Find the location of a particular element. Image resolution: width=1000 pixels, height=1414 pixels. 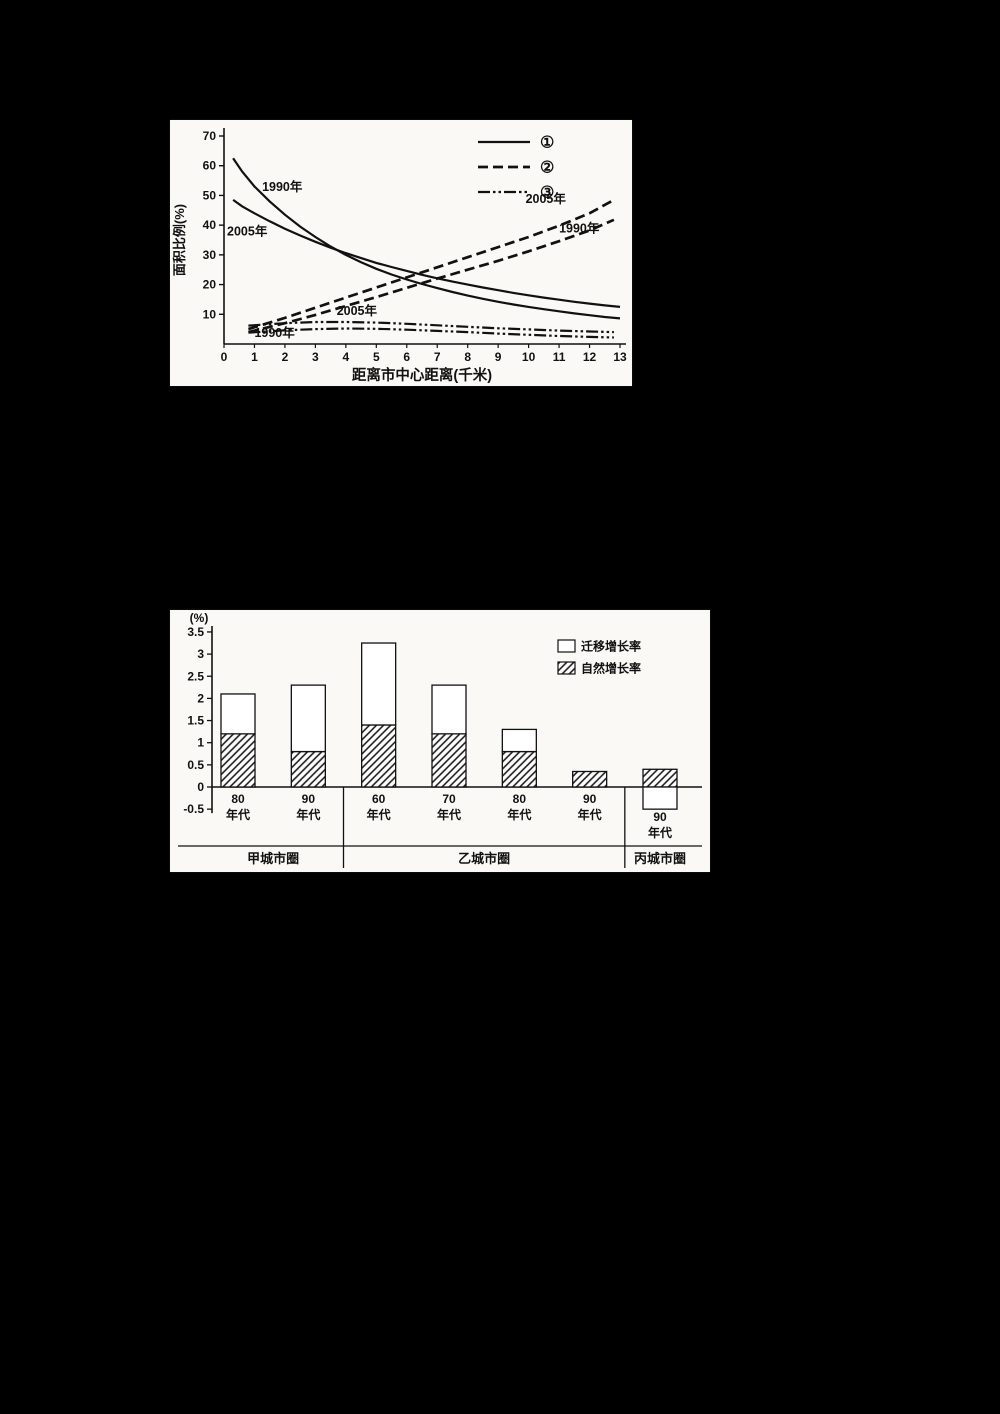

x-axis-label: 距离市中心距离(千米) is located at coordinates (422, 375).